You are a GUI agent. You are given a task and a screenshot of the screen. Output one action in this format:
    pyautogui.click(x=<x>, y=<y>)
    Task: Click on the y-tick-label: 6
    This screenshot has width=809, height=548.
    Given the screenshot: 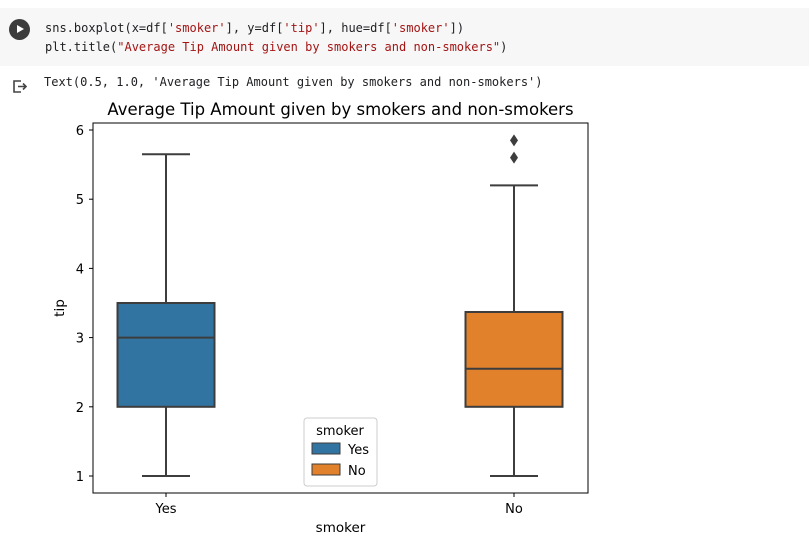 What is the action you would take?
    pyautogui.click(x=80, y=131)
    